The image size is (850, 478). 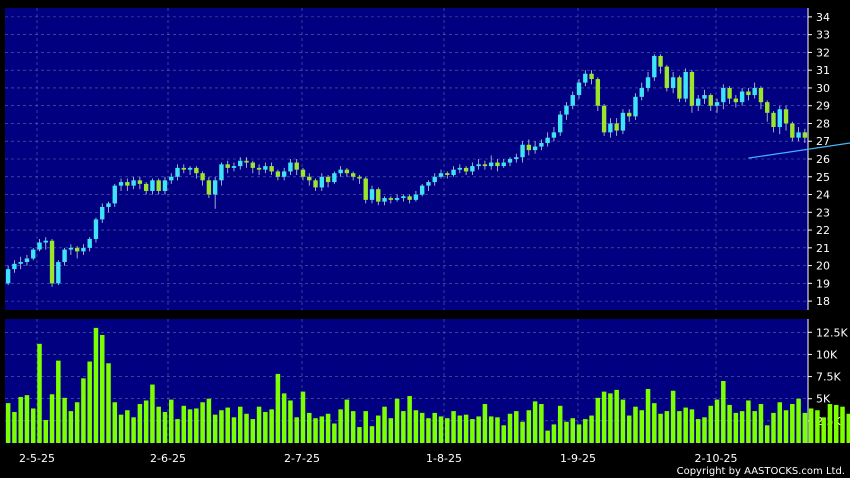 What do you see at coordinates (823, 283) in the screenshot?
I see `price-tick-label: 19` at bounding box center [823, 283].